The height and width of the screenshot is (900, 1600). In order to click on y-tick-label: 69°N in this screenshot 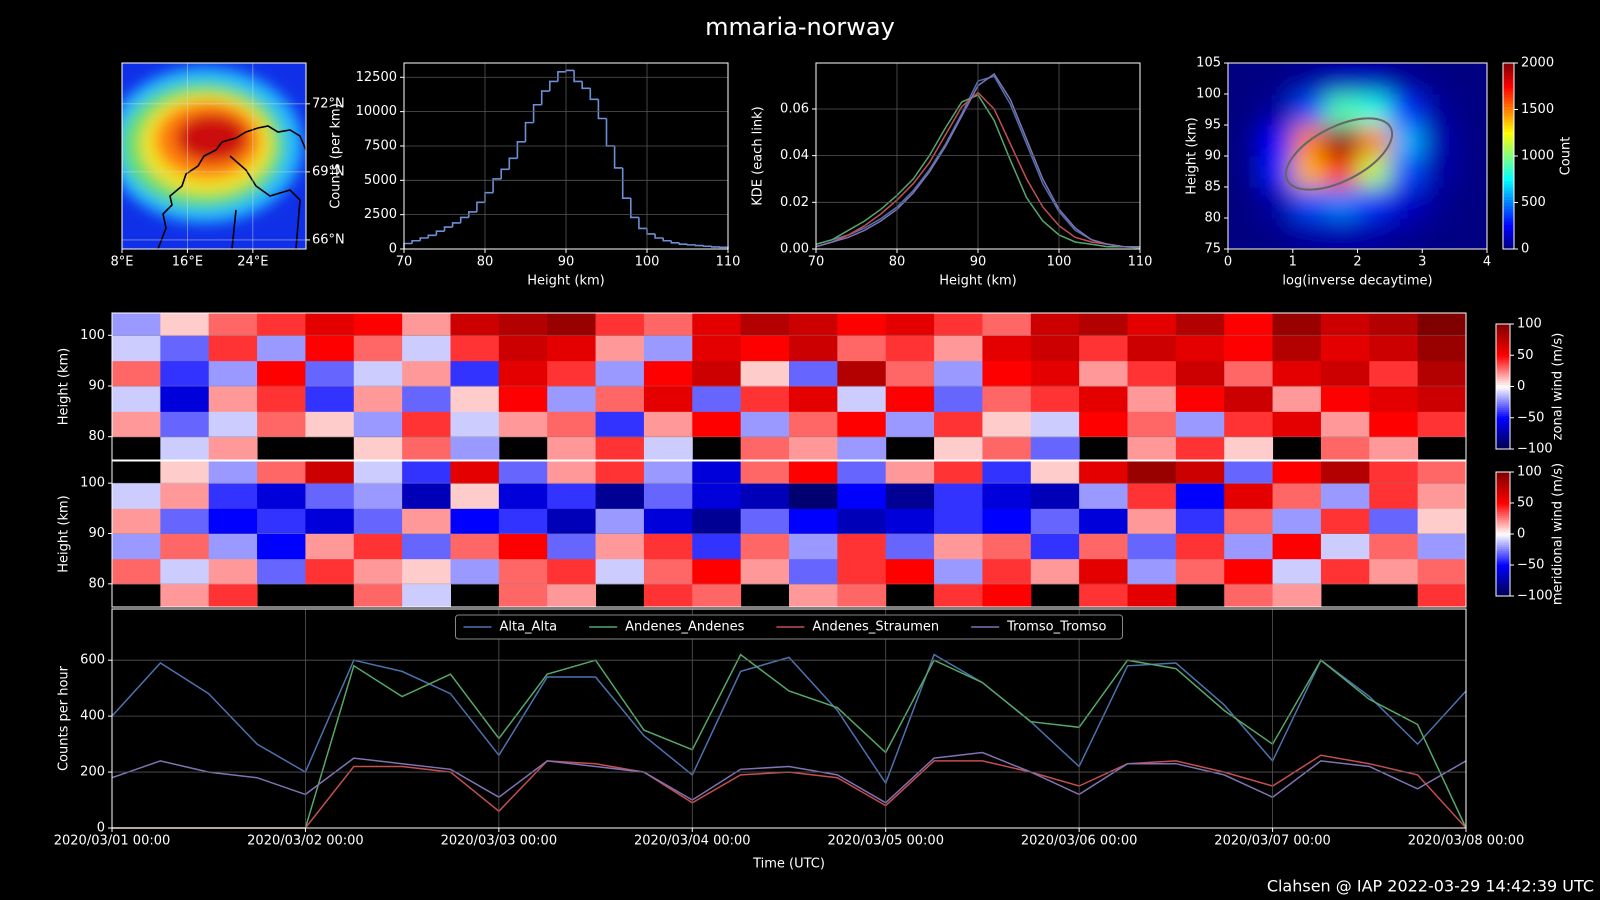, I will do `click(328, 171)`.